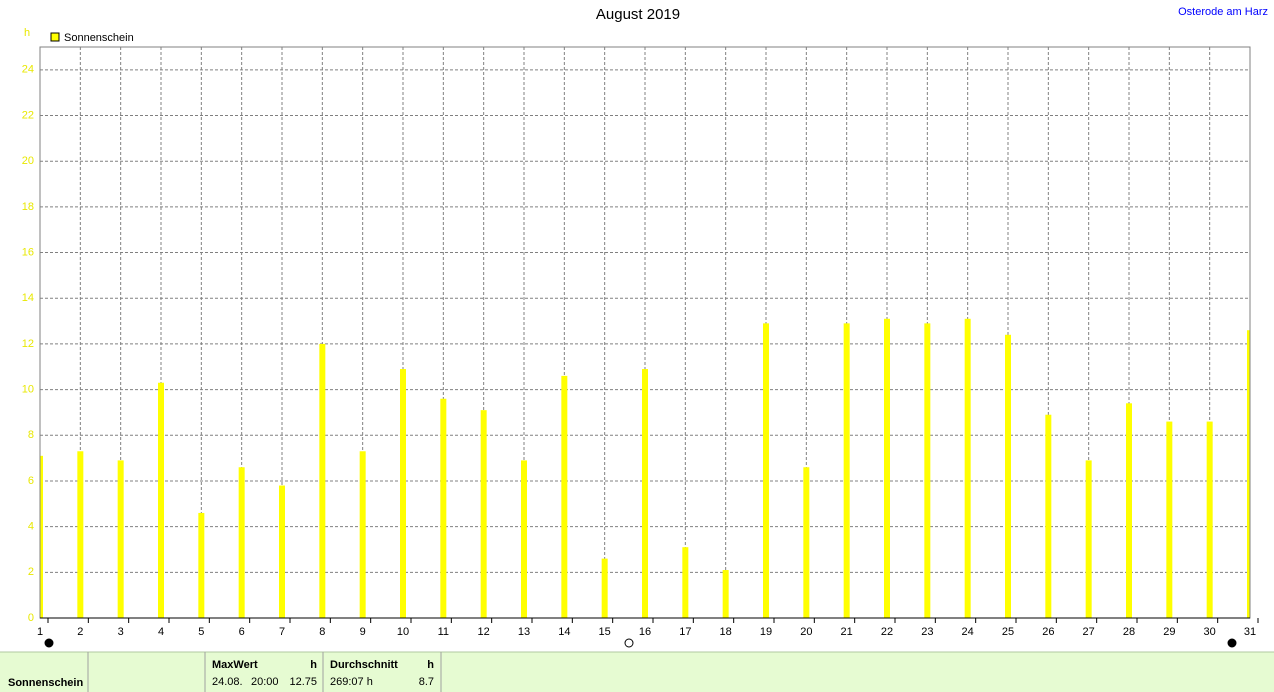 The image size is (1274, 692). What do you see at coordinates (28, 161) in the screenshot?
I see `y-tick-label: 20` at bounding box center [28, 161].